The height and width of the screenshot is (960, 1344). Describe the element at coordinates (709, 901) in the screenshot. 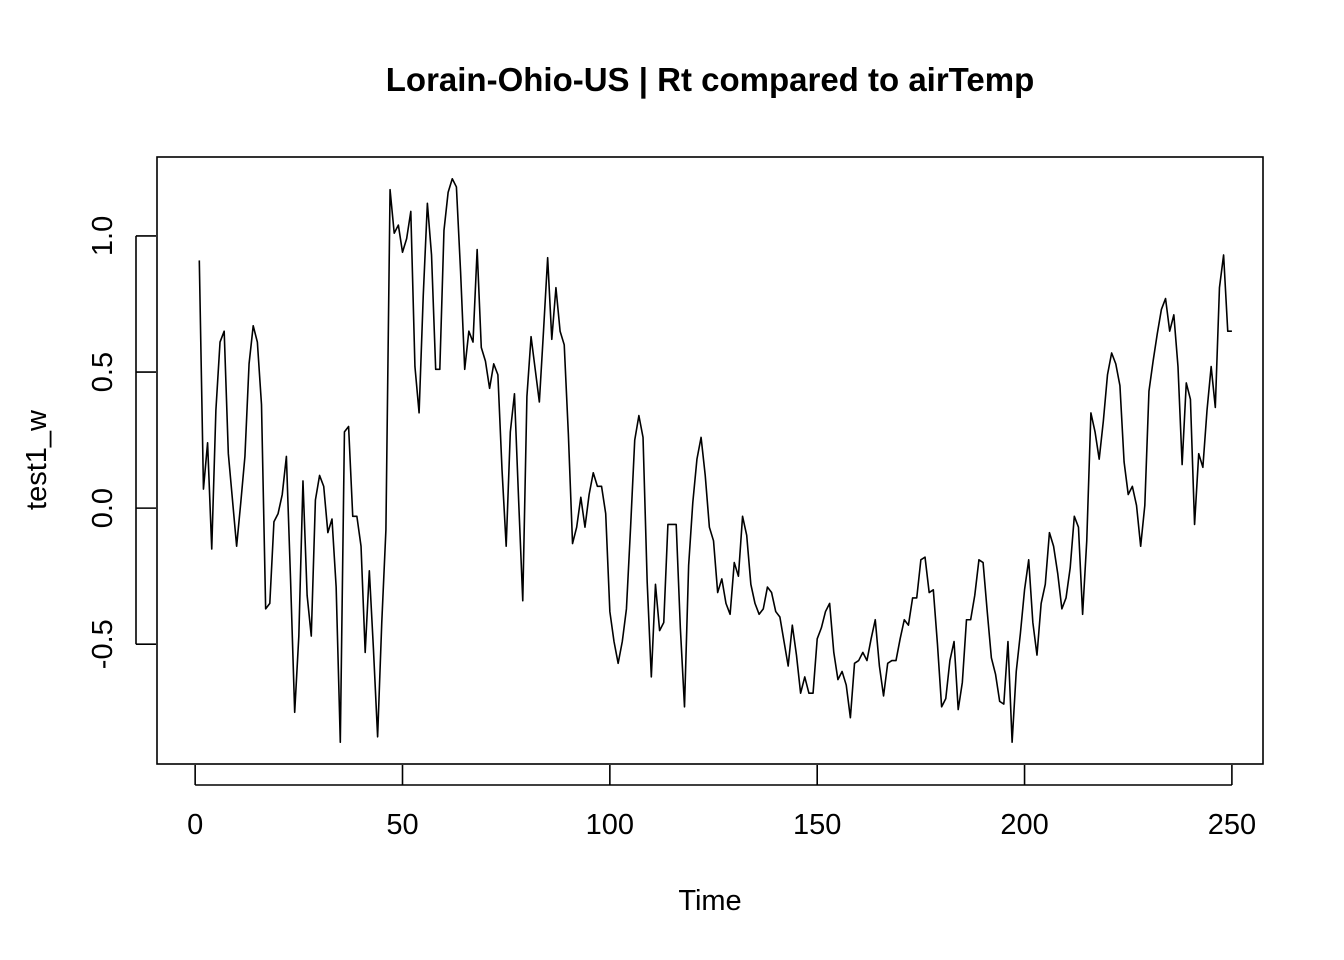

I see `x-axis-label: Time` at that location.